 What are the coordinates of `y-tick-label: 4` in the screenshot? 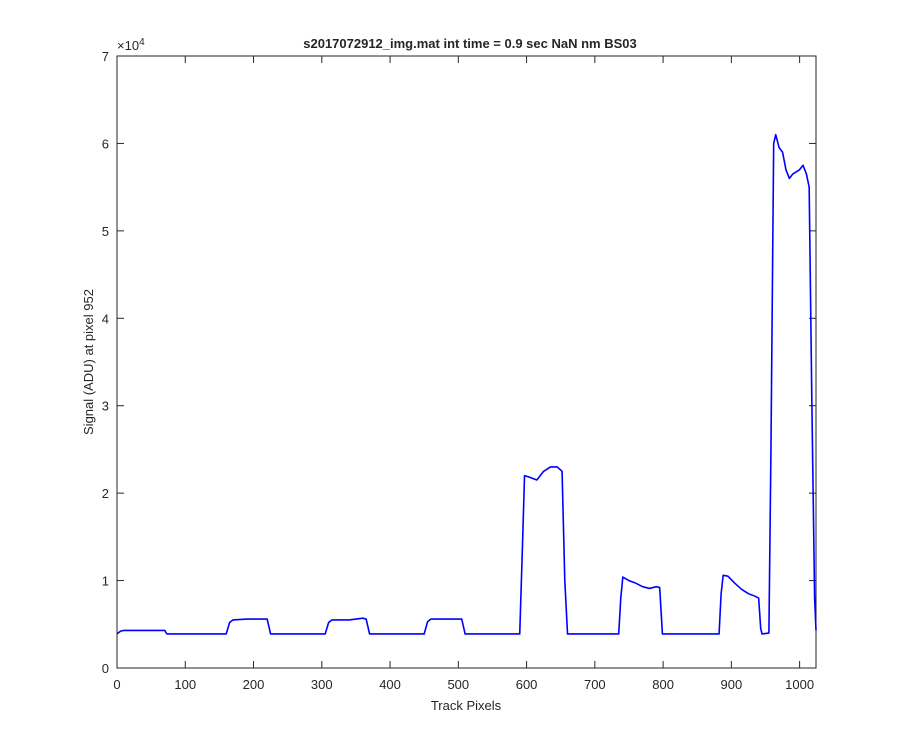 It's located at (105, 318).